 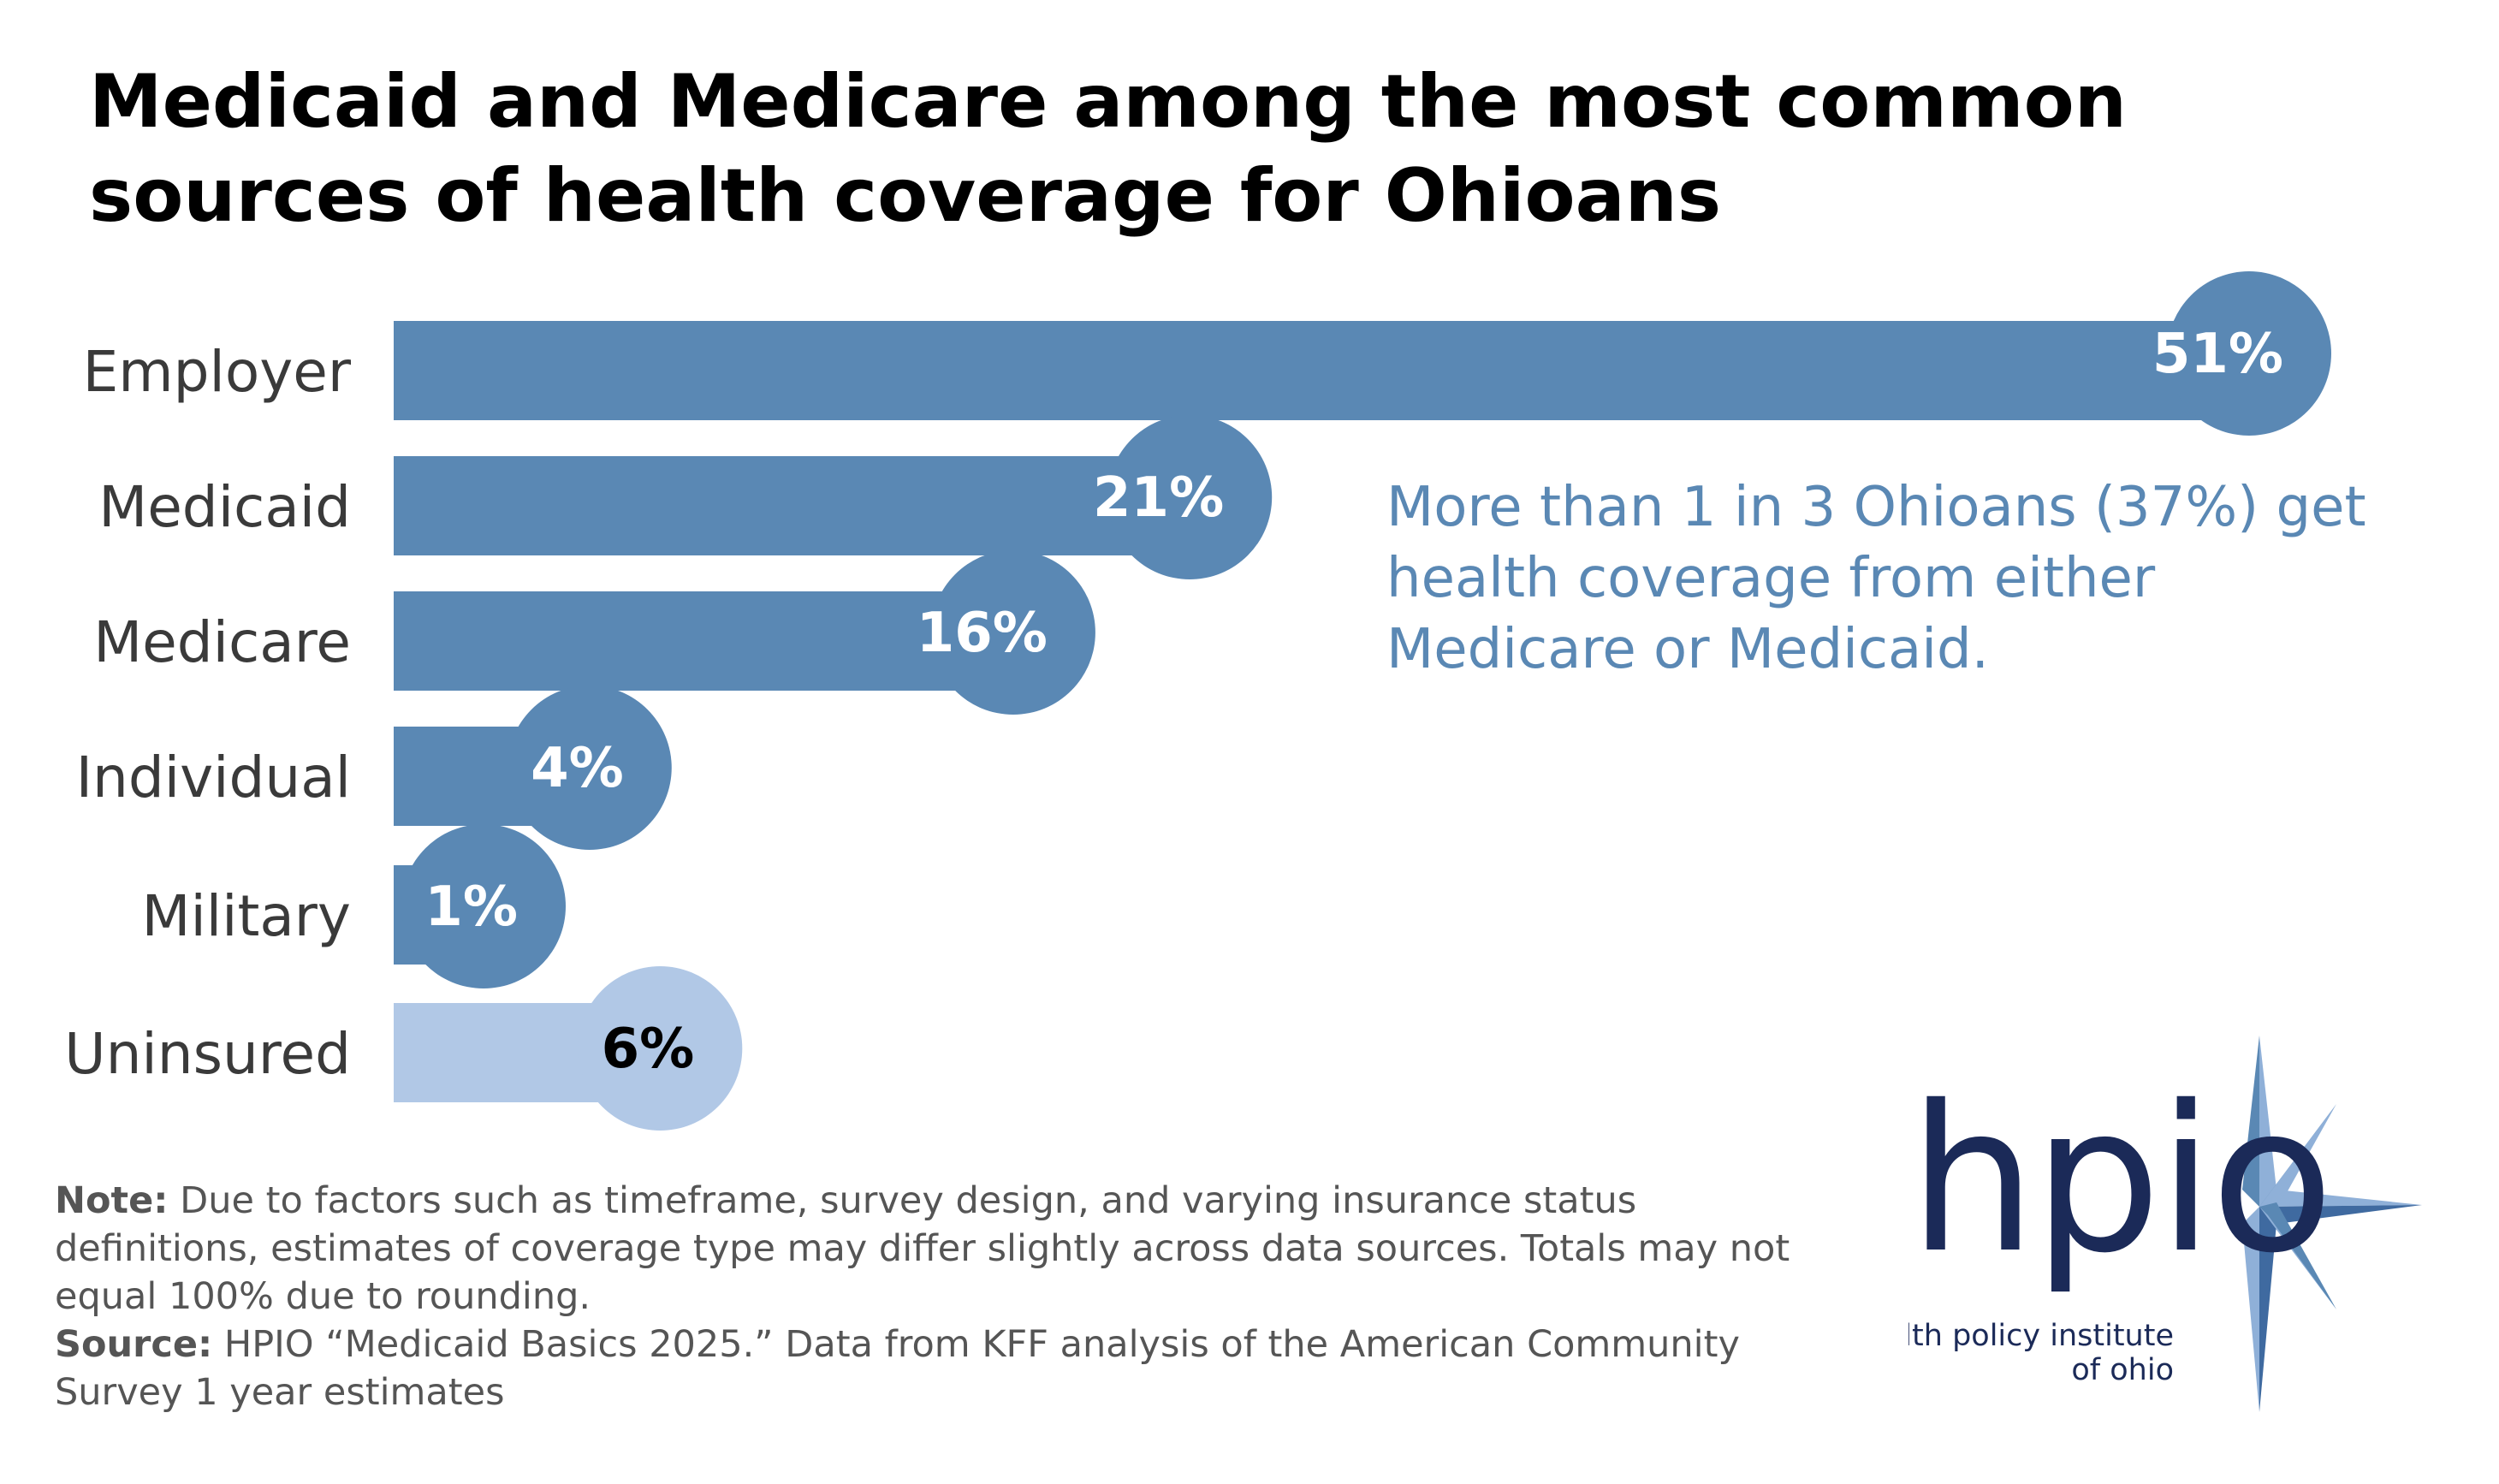 I want to click on bar-cap-employer, so click(x=2249, y=354).